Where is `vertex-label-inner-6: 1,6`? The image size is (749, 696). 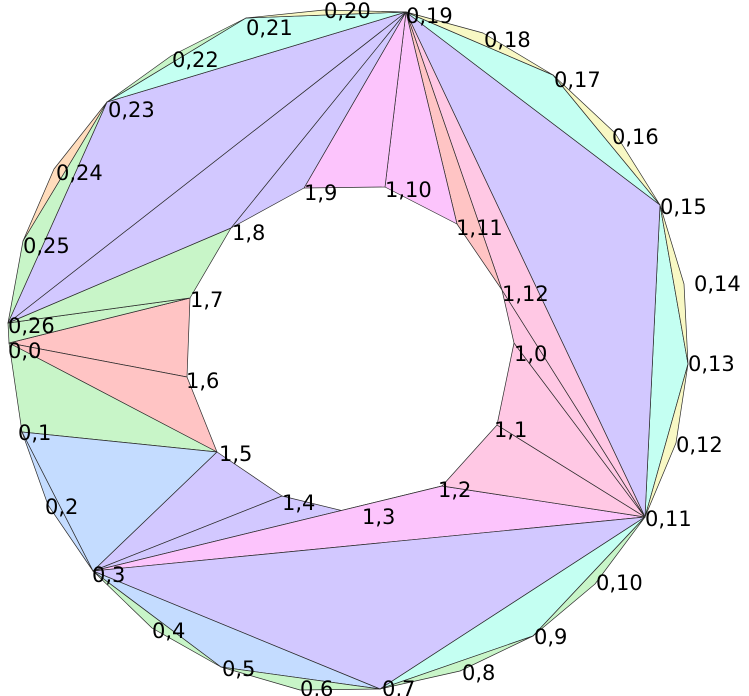
vertex-label-inner-6: 1,6 is located at coordinates (202, 381).